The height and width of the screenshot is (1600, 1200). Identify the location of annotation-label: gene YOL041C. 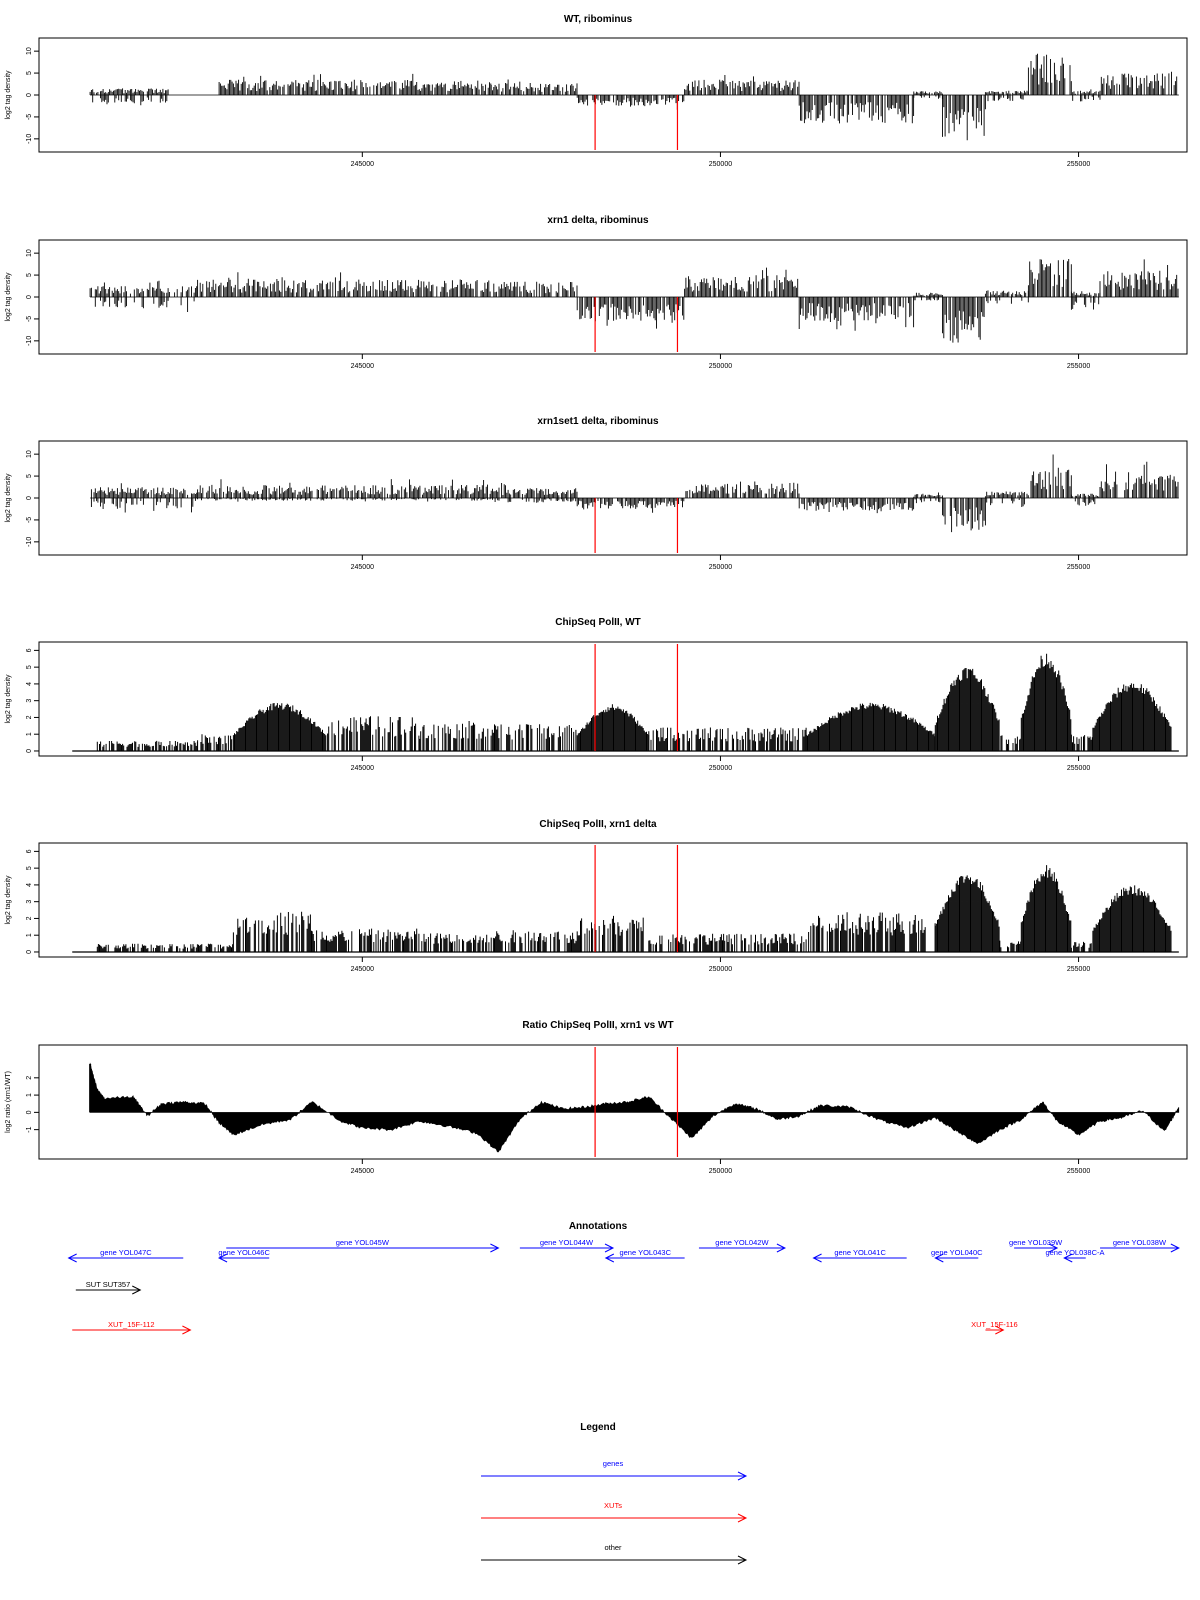
(860, 1252).